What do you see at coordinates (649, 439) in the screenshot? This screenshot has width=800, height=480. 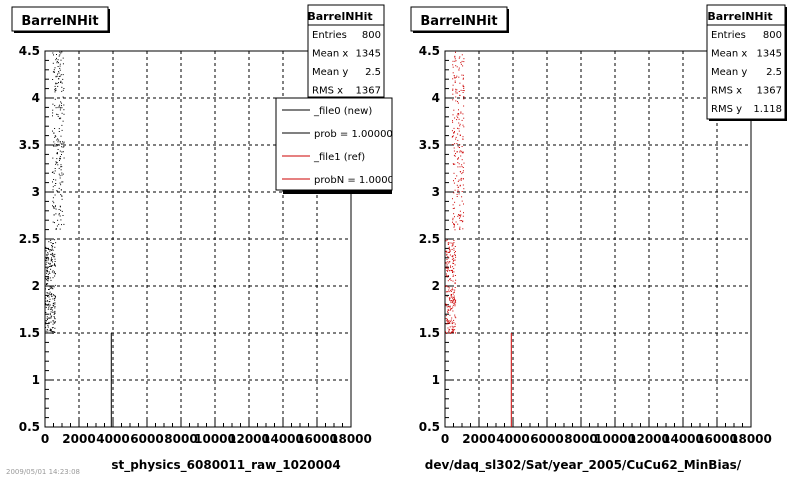 I see `right-x-tick-label: 12000` at bounding box center [649, 439].